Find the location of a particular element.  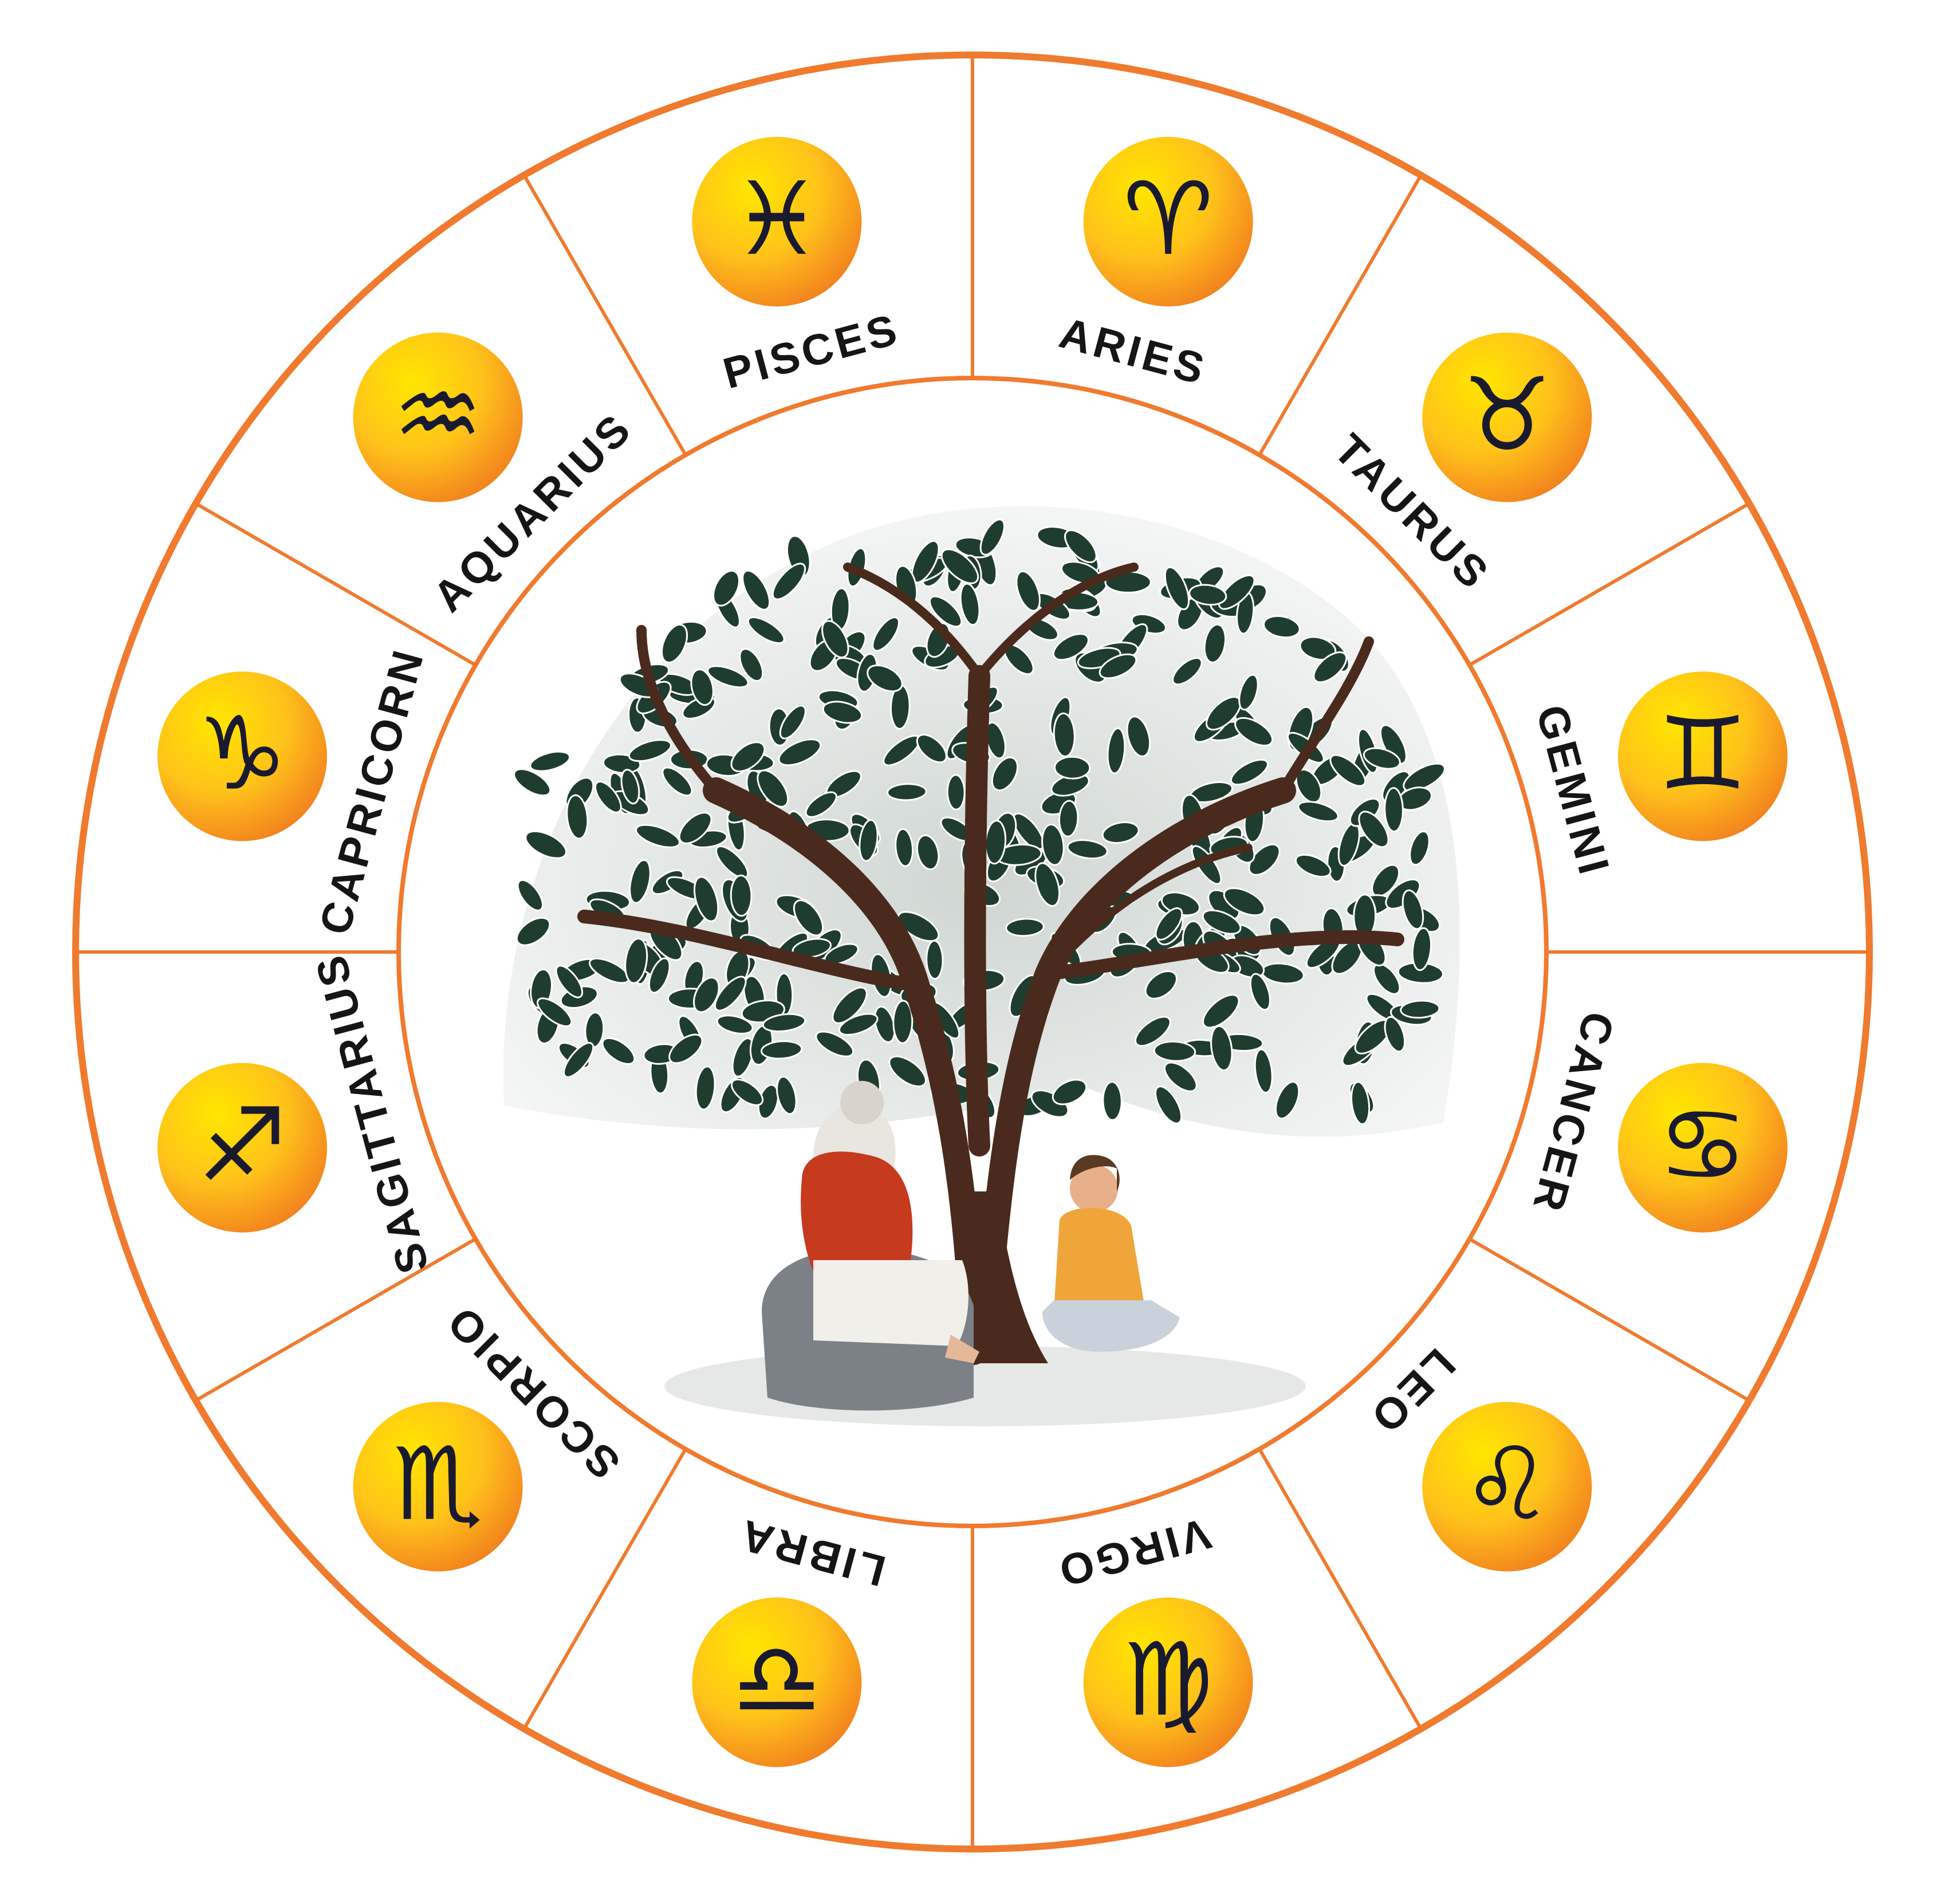

sign-badge-aries: ♈ is located at coordinates (1168, 221).